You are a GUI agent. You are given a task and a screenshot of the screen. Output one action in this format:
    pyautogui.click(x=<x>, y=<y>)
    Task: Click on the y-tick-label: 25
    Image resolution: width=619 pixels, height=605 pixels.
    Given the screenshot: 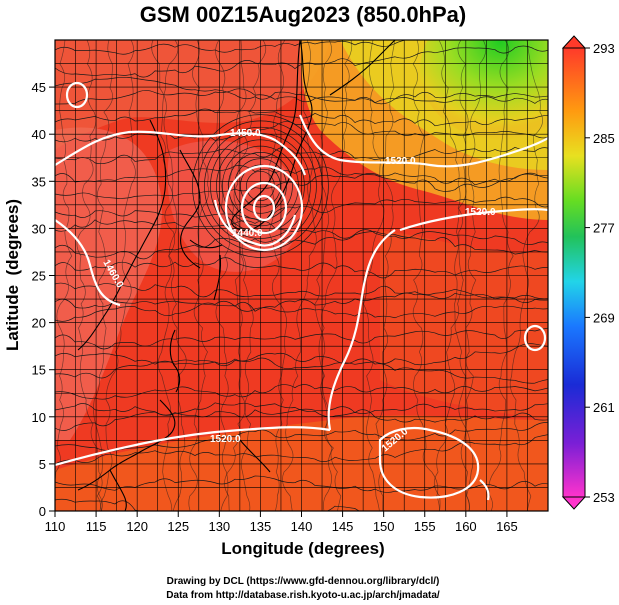 What is the action you would take?
    pyautogui.click(x=39, y=276)
    